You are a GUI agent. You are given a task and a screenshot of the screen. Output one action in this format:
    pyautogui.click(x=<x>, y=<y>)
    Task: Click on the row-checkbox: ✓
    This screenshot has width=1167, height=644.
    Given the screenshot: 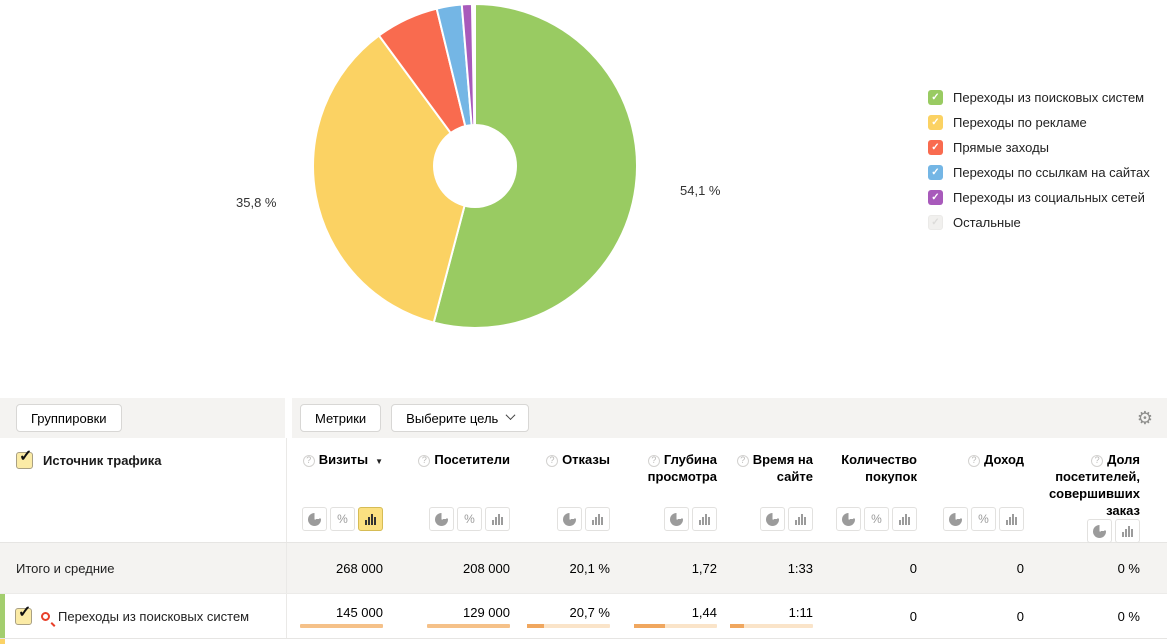 What is the action you would take?
    pyautogui.click(x=23, y=614)
    